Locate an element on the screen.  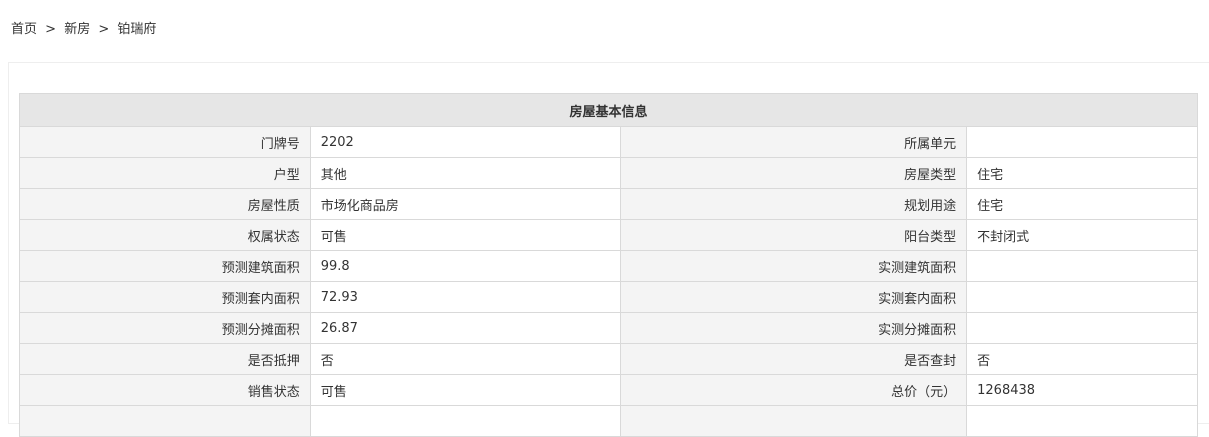
table-row: 户型 其他 房屋类型 住宅 is located at coordinates (608, 173).